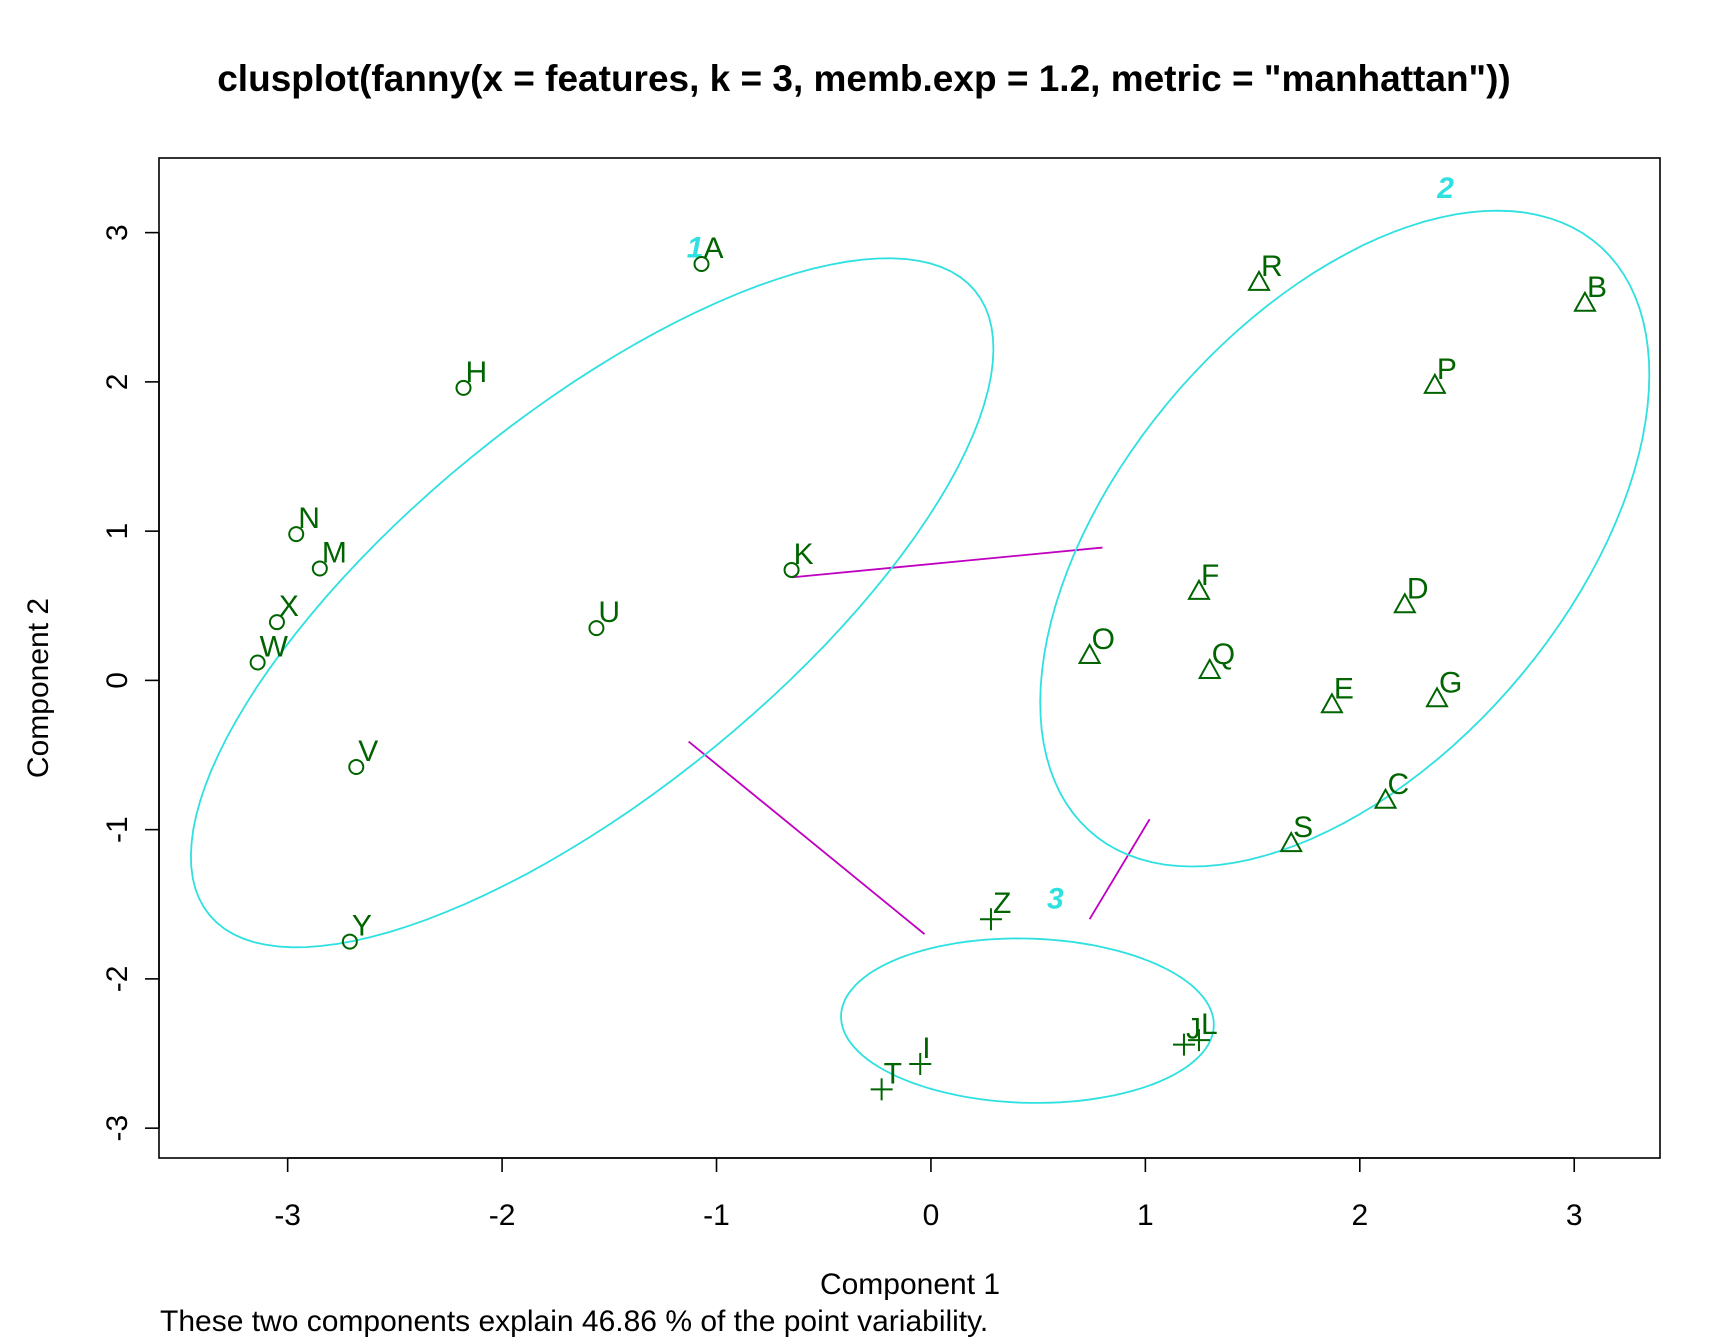  What do you see at coordinates (117, 829) in the screenshot?
I see `y-tick-label: -1` at bounding box center [117, 829].